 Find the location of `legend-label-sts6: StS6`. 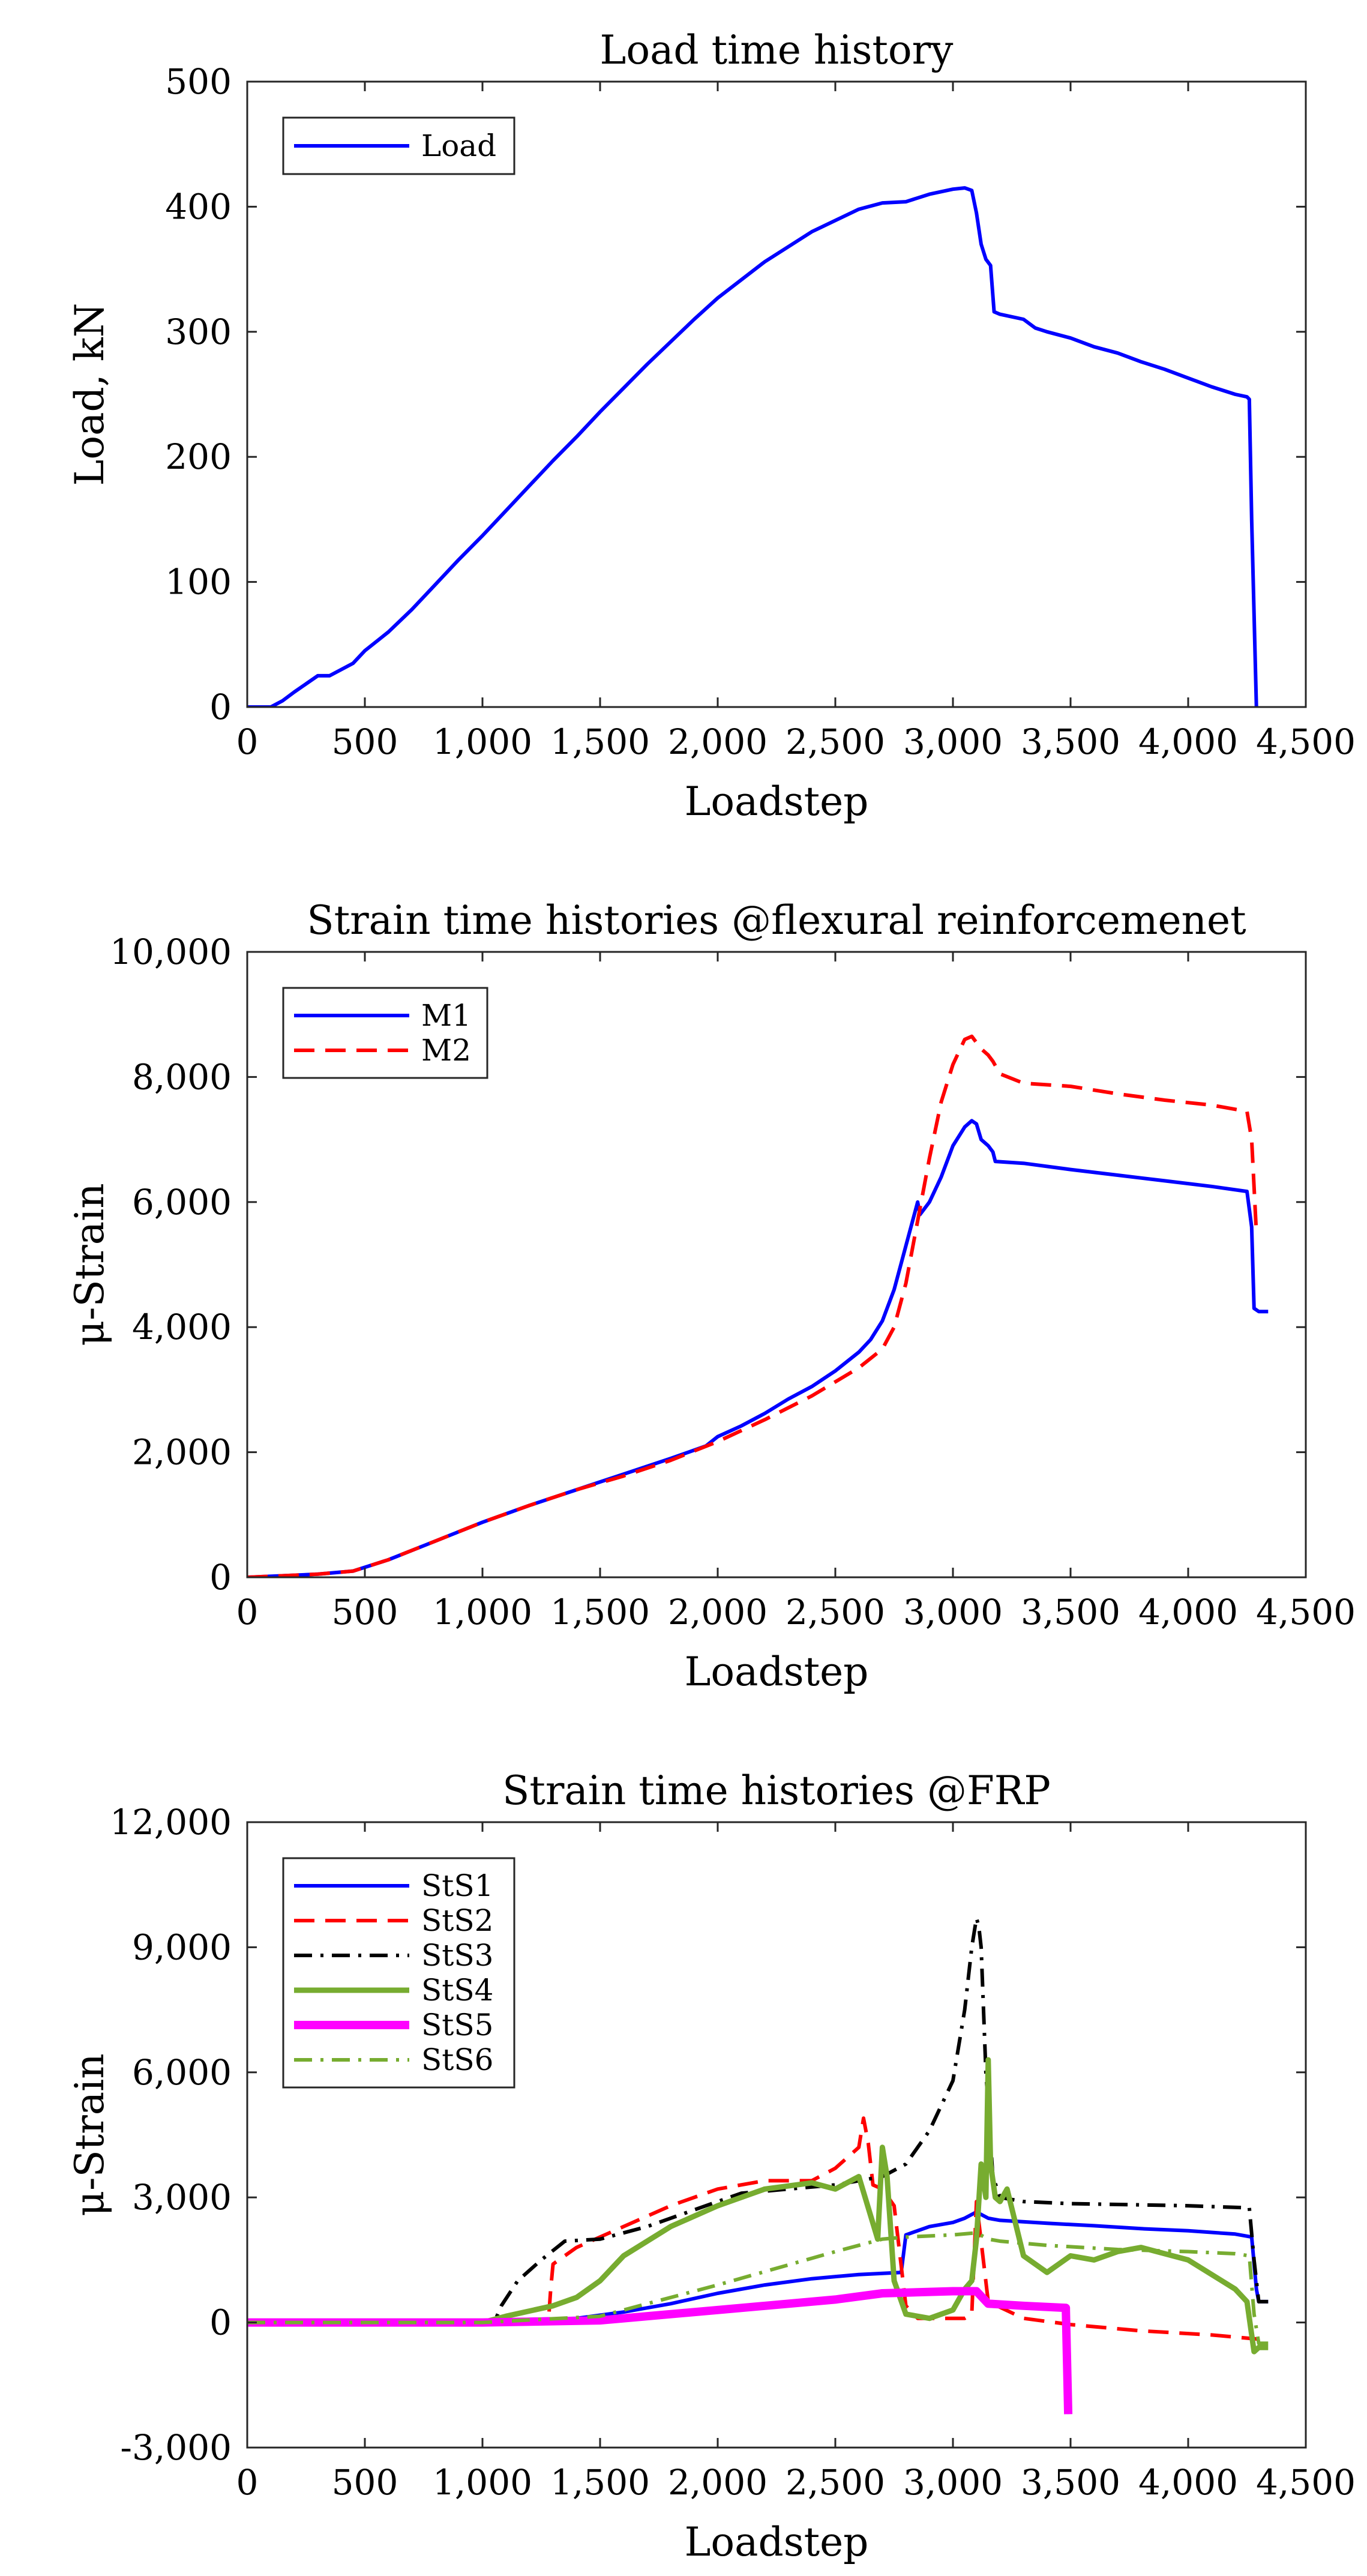

legend-label-sts6: StS6 is located at coordinates (457, 2059).